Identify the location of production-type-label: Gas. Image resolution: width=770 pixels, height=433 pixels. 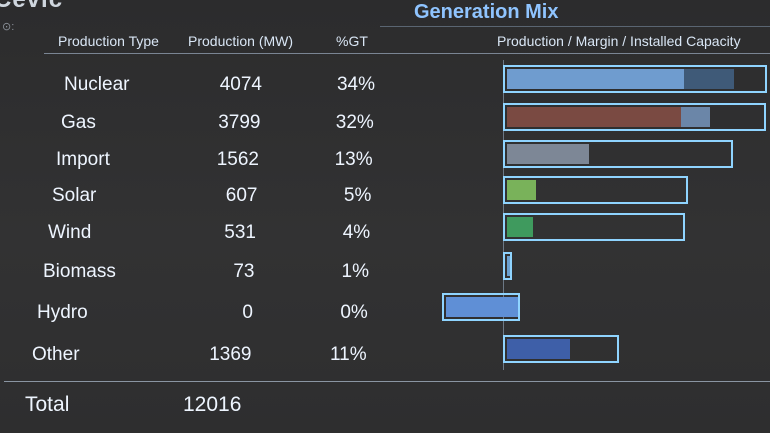
(78, 122).